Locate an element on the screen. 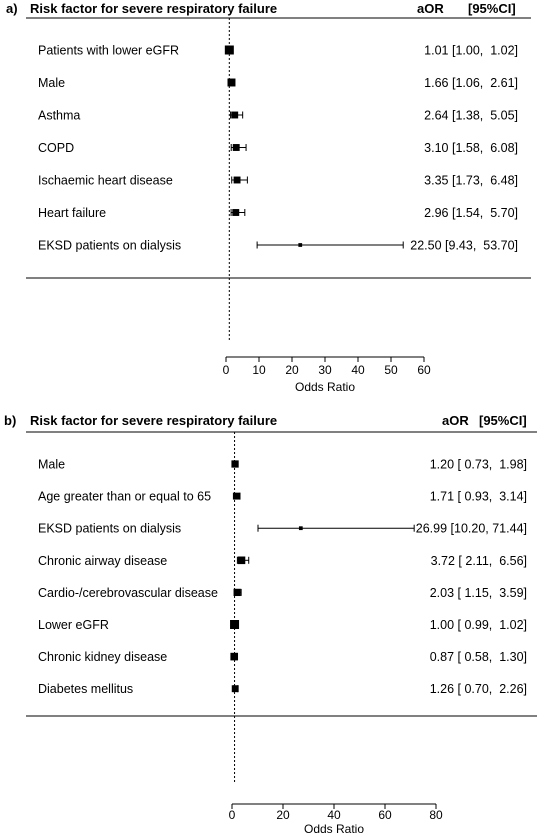 The width and height of the screenshot is (550, 837). row-label: Age greater than or equal to 65 is located at coordinates (124, 497).